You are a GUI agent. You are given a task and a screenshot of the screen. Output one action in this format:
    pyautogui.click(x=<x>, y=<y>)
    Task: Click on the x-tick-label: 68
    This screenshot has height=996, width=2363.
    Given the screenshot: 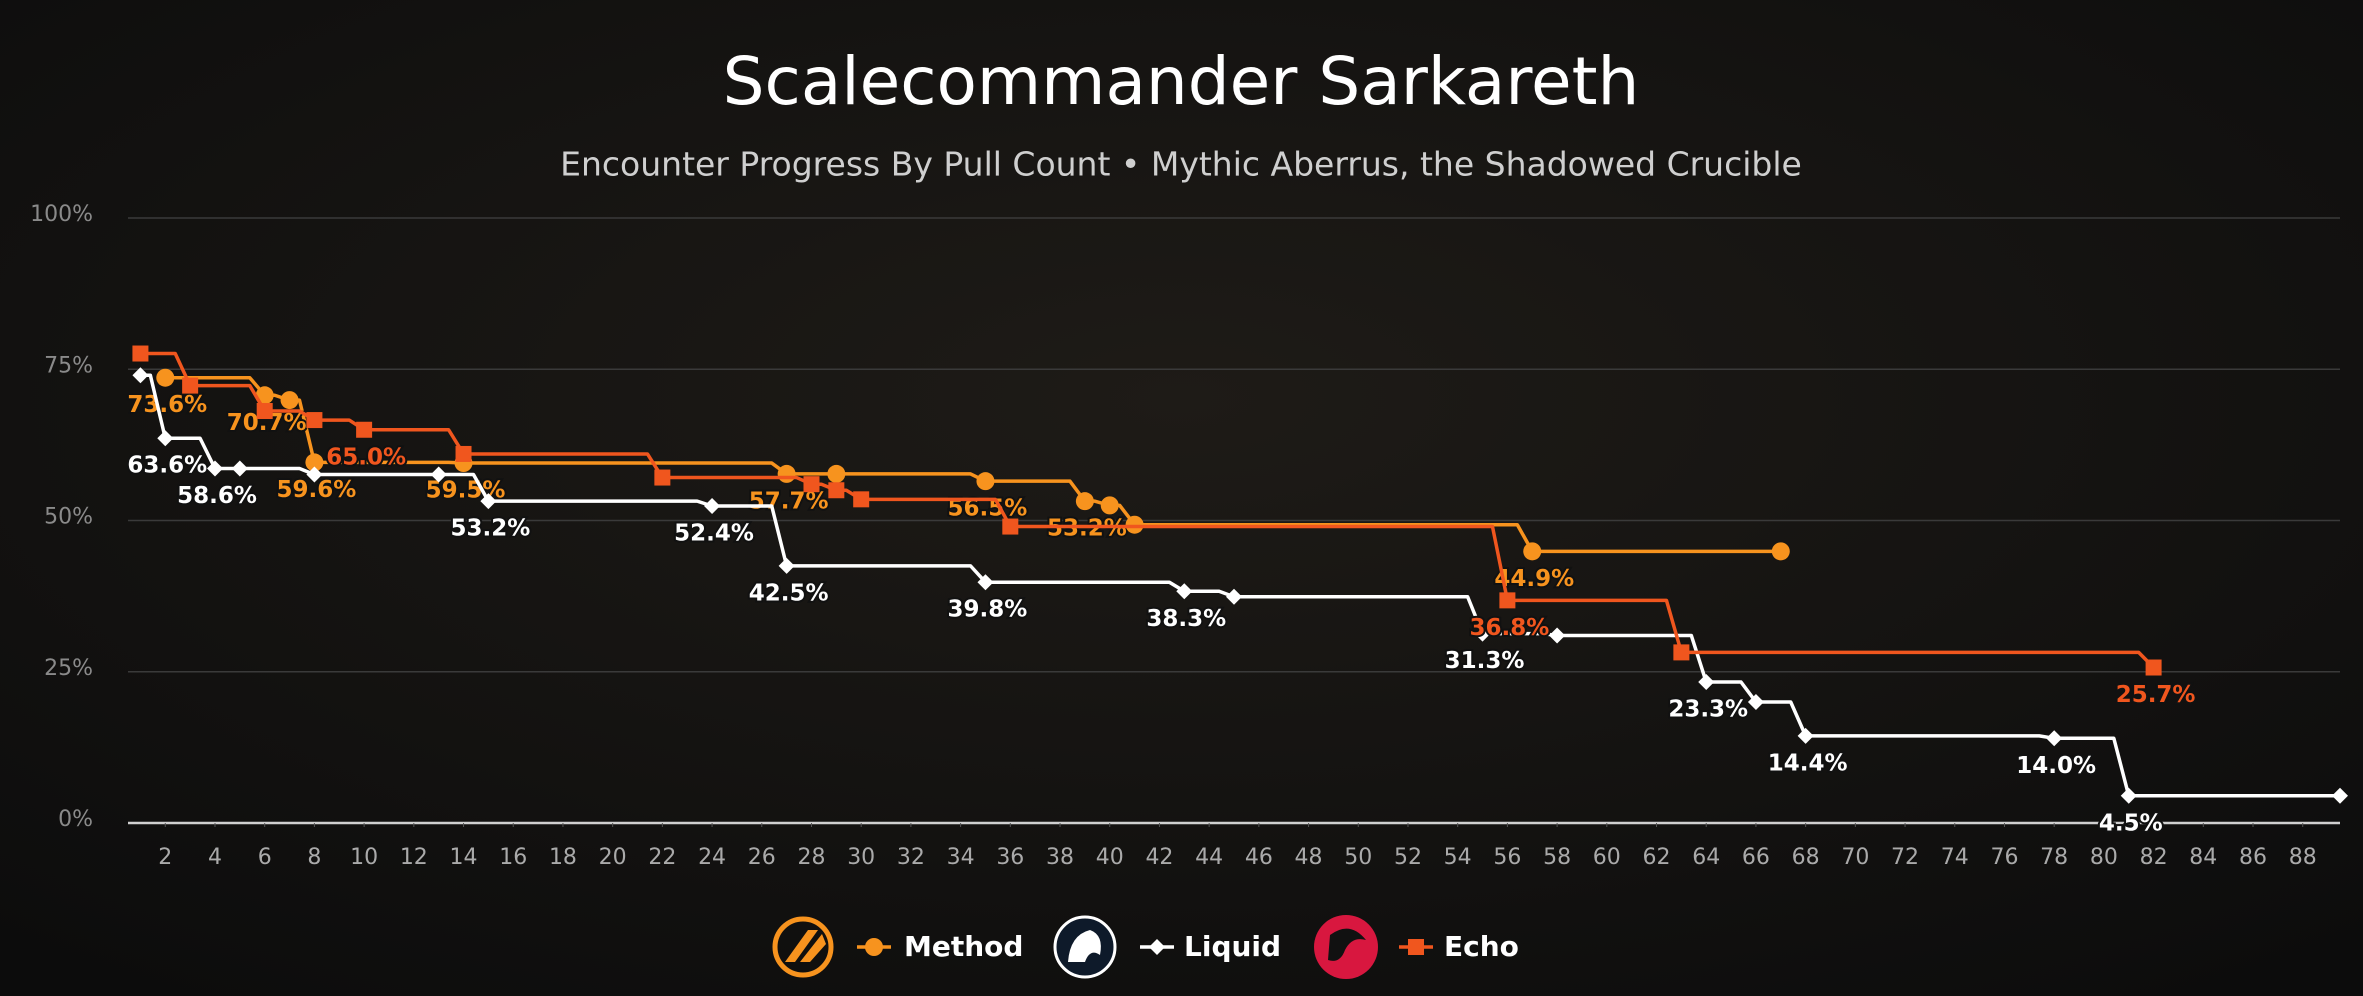 What is the action you would take?
    pyautogui.click(x=1806, y=857)
    